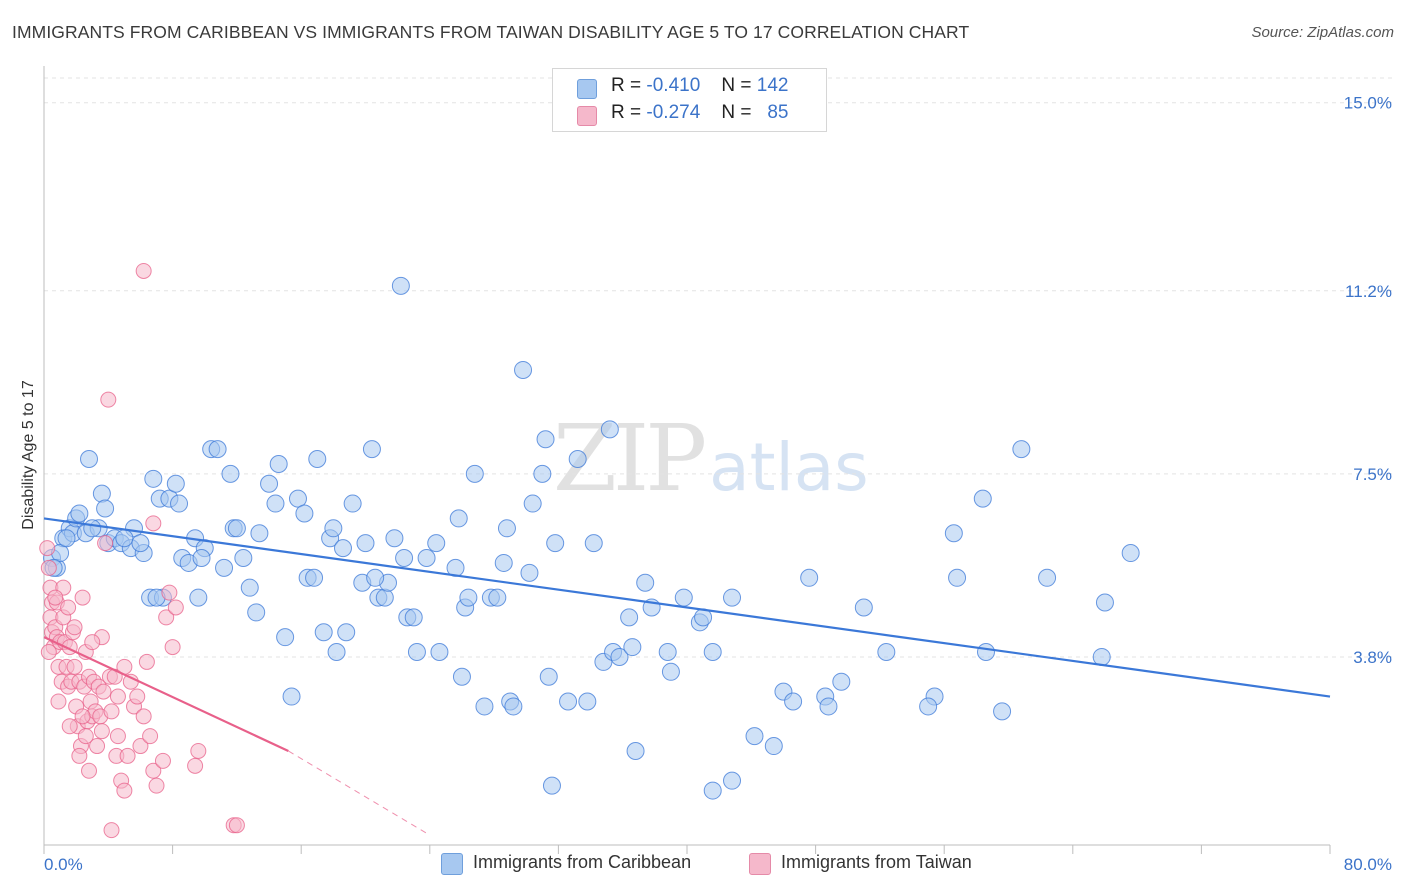 Image resolution: width=1406 pixels, height=892 pixels. I want to click on correlation-legend: R = -0.410 N = 142 R = -0.274 N = 85, so click(689, 100).